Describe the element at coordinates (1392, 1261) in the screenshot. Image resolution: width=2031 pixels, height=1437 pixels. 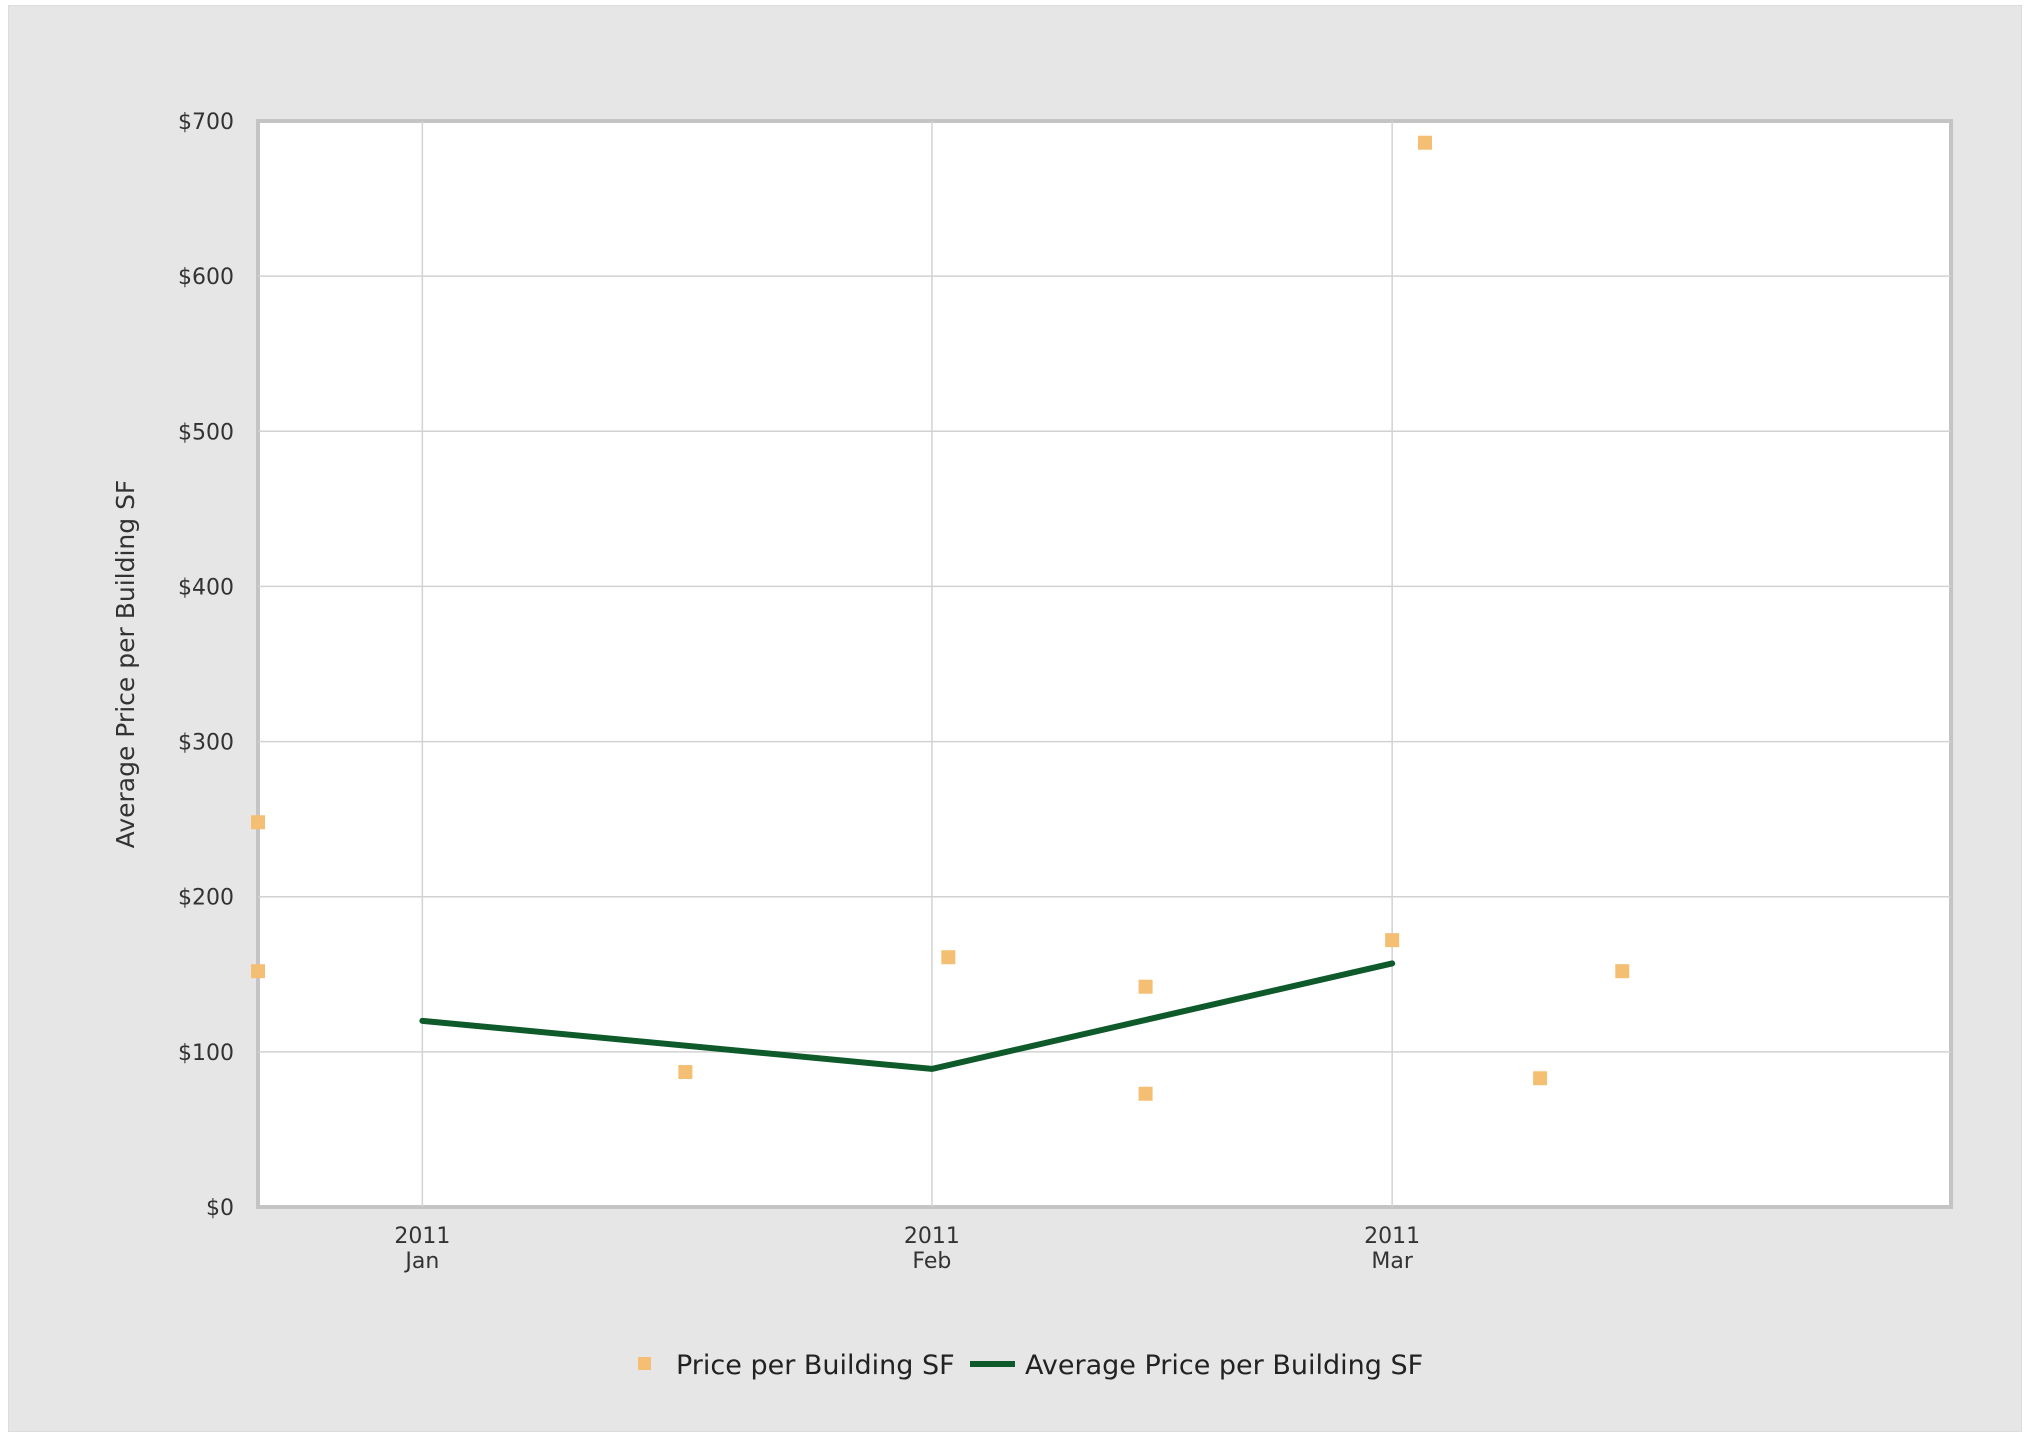
I see `x-tick-label-month: Mar` at that location.